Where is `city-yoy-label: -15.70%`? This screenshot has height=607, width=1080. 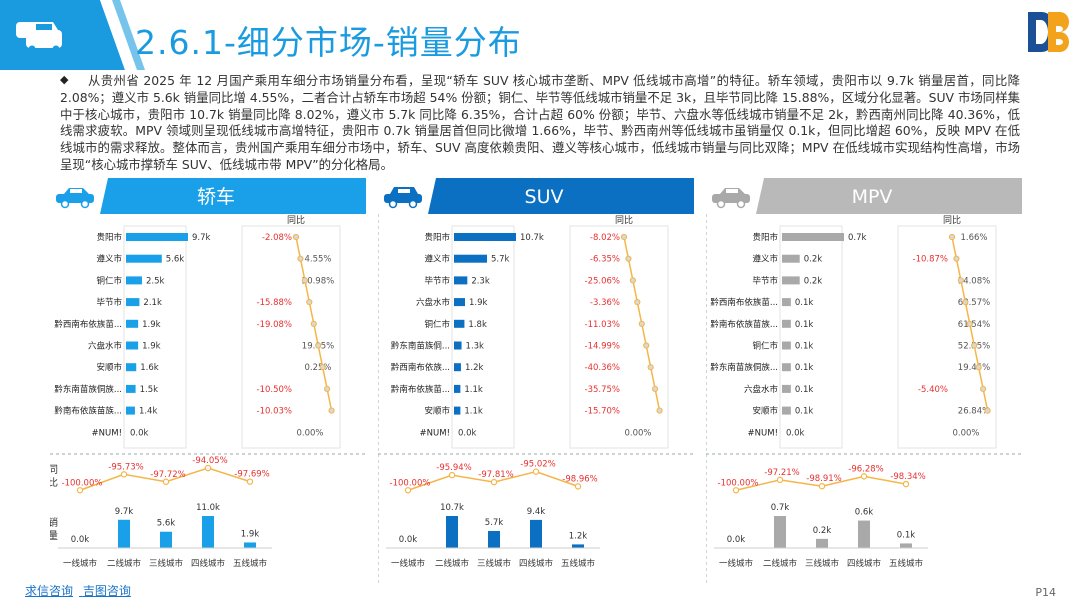 city-yoy-label: -15.70% is located at coordinates (602, 412).